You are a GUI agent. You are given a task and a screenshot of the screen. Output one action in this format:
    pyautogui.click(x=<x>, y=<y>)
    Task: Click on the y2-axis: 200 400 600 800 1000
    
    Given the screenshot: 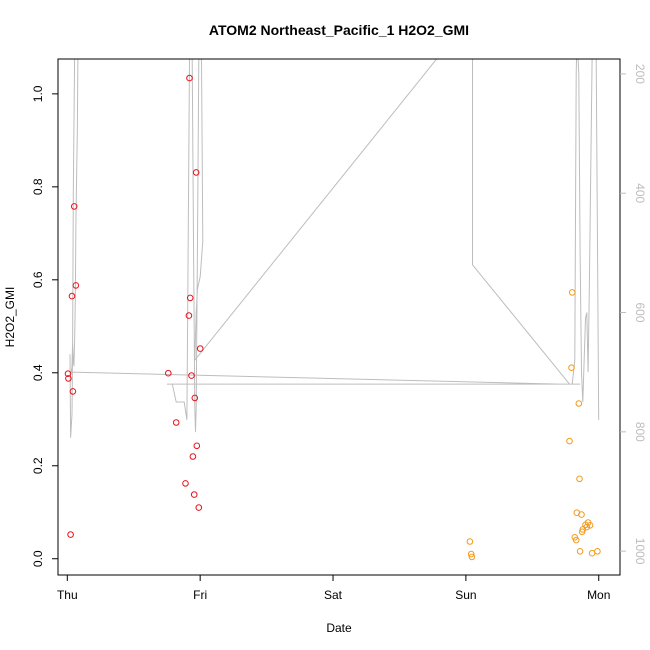 What is the action you would take?
    pyautogui.click(x=633, y=314)
    